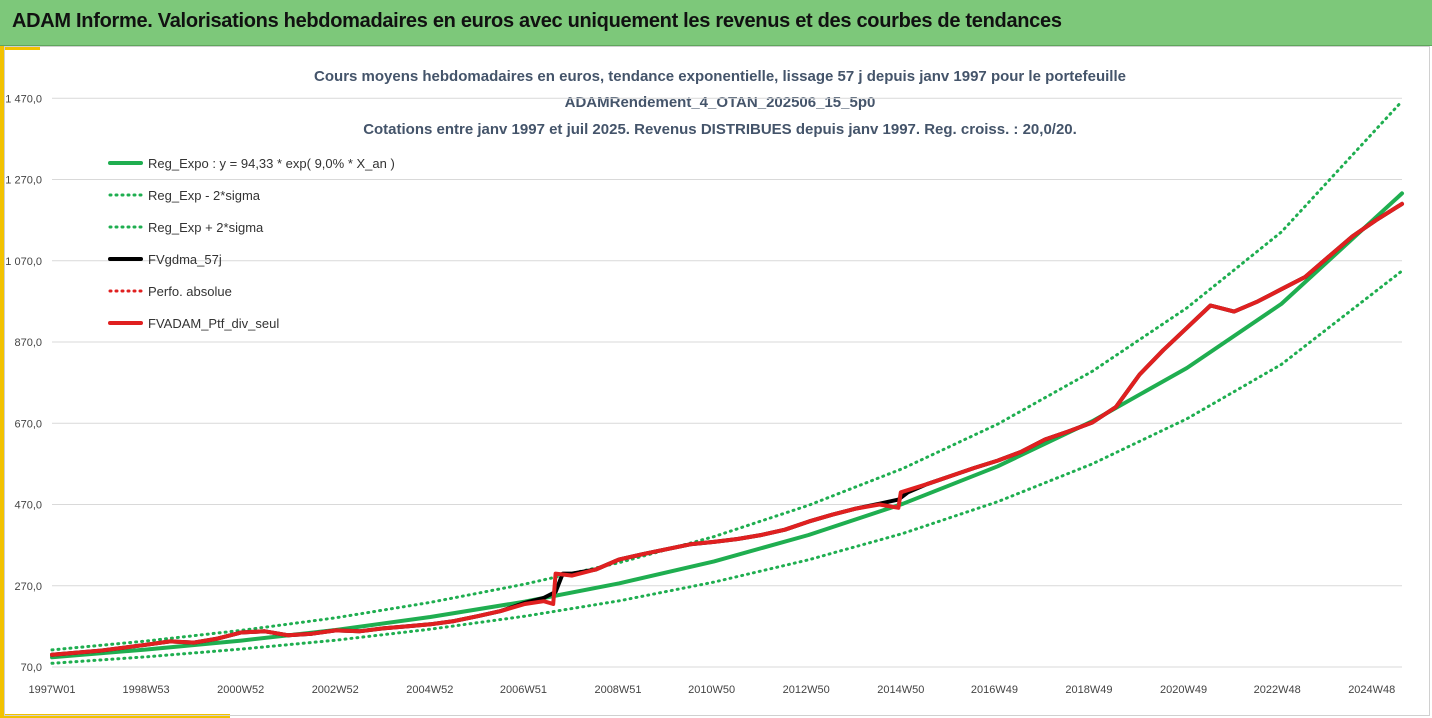 This screenshot has height=718, width=1432. What do you see at coordinates (213, 323) in the screenshot?
I see `legend-label-5: FVADAM_Ptf_div_seul` at bounding box center [213, 323].